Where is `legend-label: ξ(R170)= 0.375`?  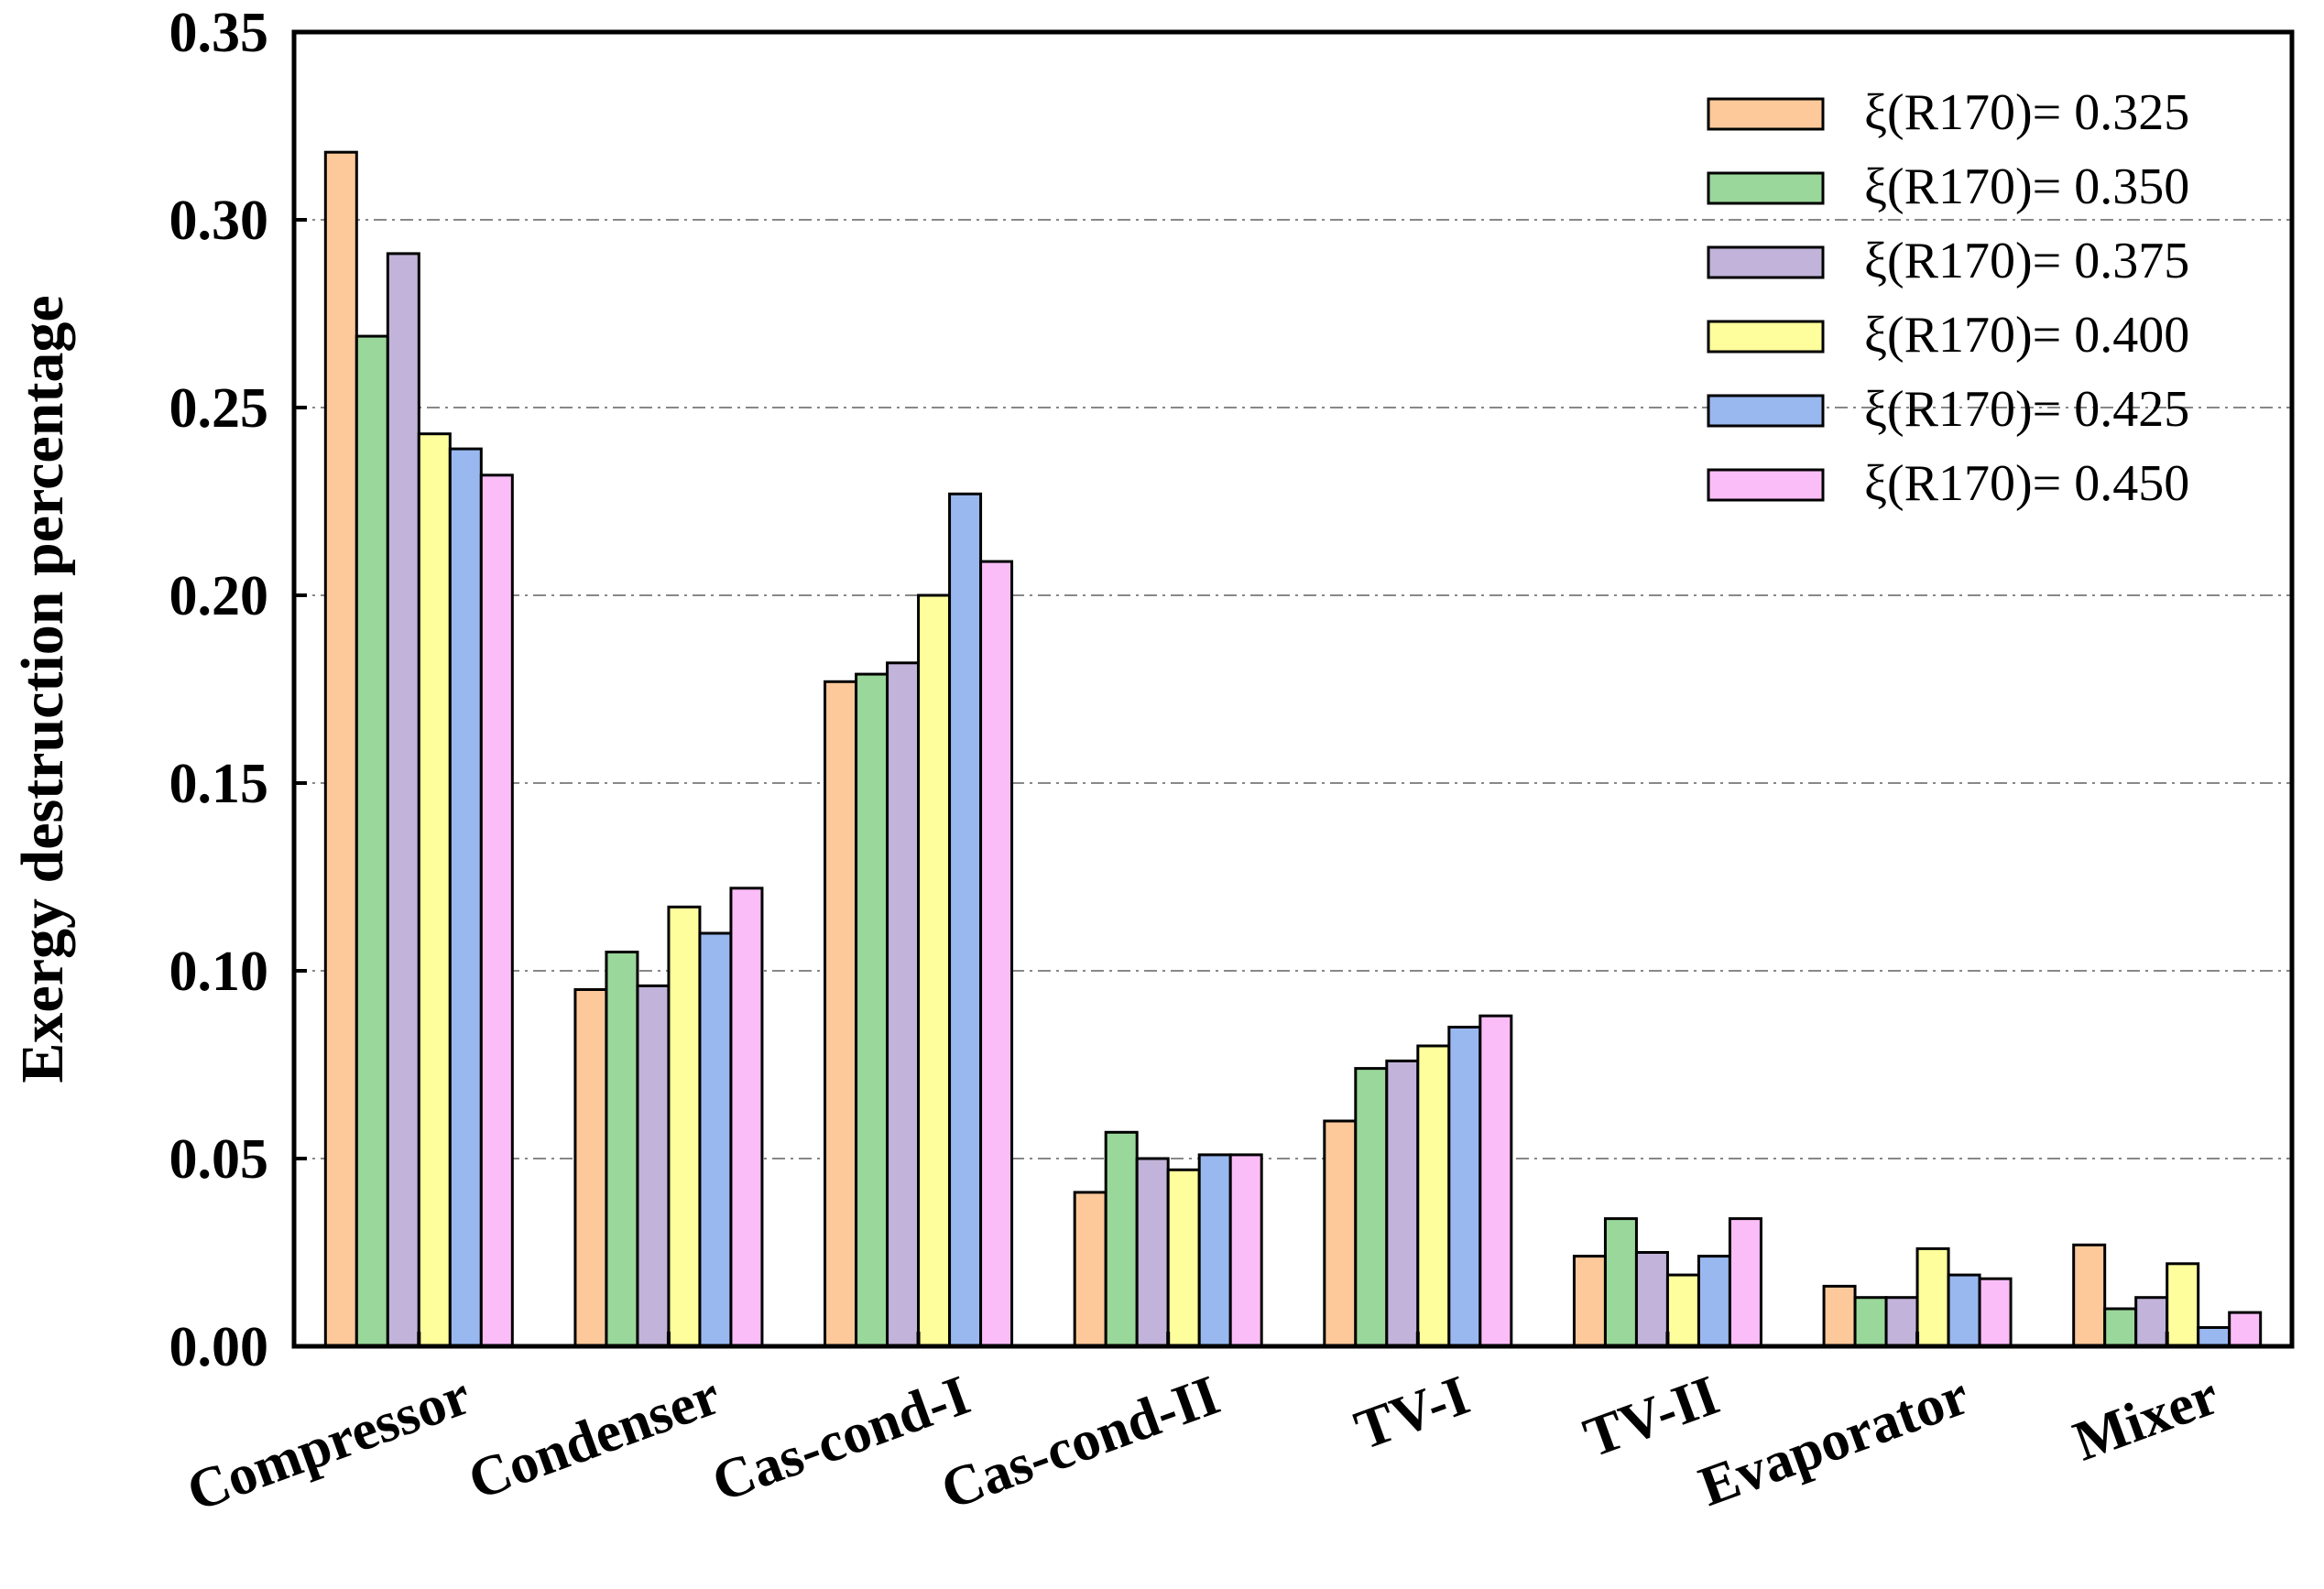 legend-label: ξ(R170)= 0.375 is located at coordinates (2026, 261).